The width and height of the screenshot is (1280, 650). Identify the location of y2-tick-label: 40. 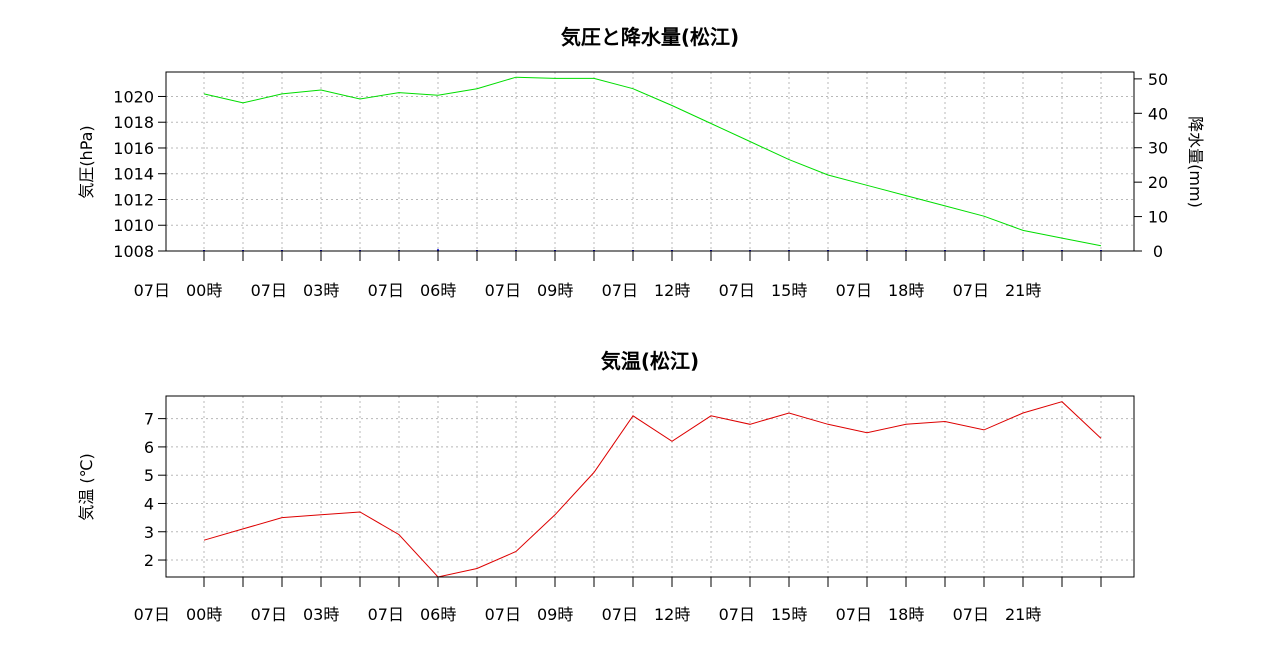
(1158, 113).